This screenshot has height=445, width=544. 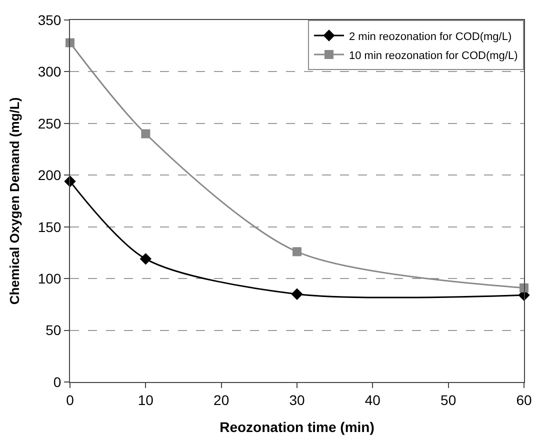 I want to click on x-tick-label: 30, so click(x=297, y=400).